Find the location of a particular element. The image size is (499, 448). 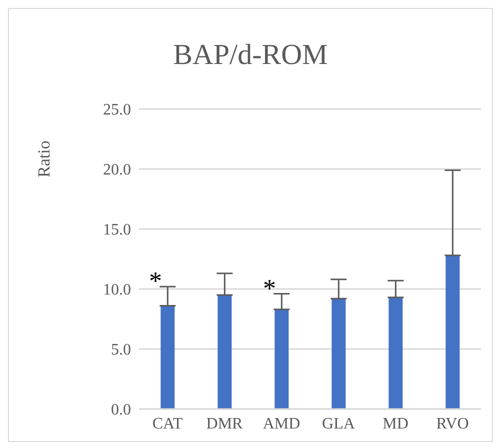

x-tick-label: DMR is located at coordinates (225, 423).